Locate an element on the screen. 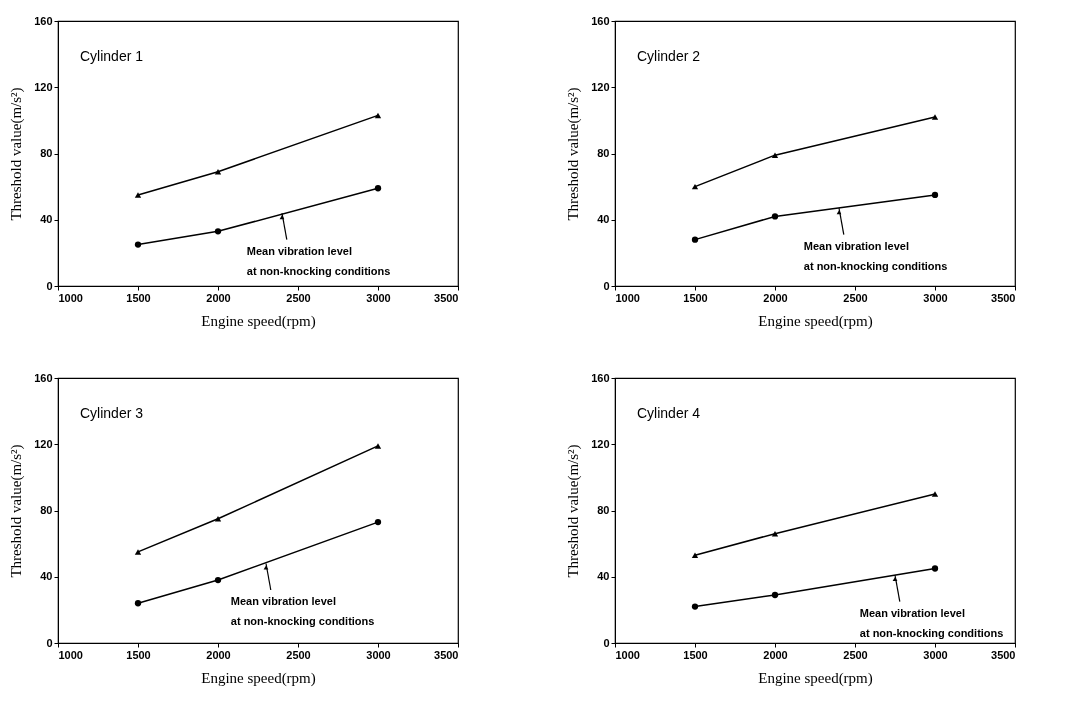  text: Cylinder 2 is located at coordinates (669, 56).